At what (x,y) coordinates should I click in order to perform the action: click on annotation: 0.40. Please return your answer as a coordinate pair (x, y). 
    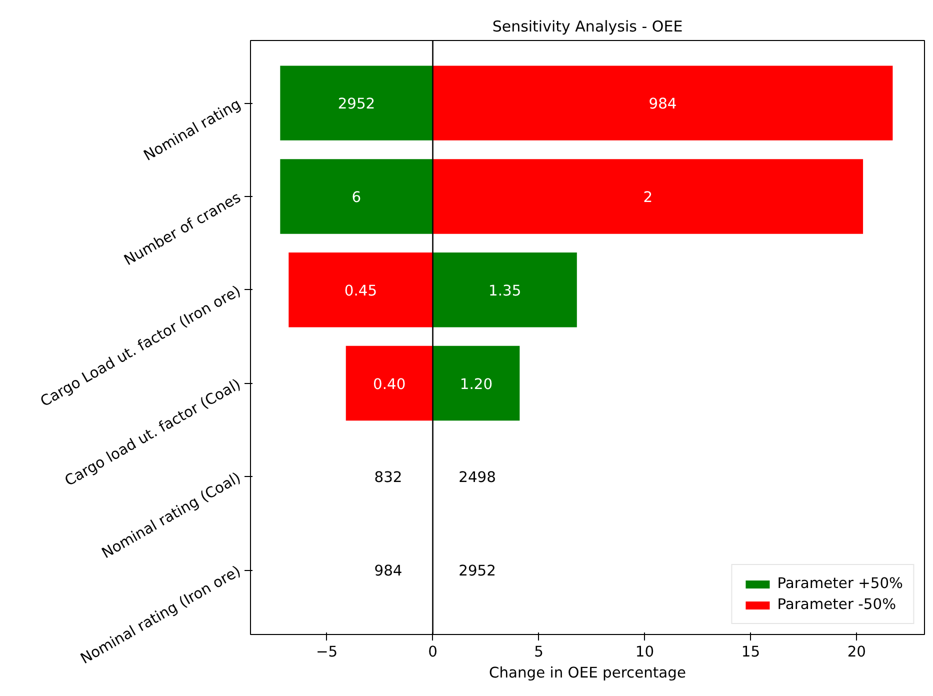
    Looking at the image, I should click on (389, 384).